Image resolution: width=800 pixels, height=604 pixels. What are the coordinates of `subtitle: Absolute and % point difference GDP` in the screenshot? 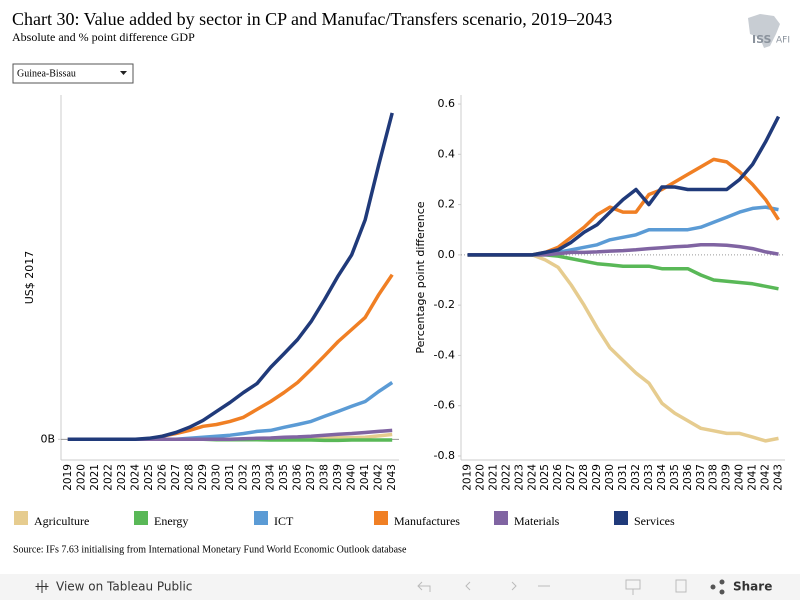 It's located at (103, 37).